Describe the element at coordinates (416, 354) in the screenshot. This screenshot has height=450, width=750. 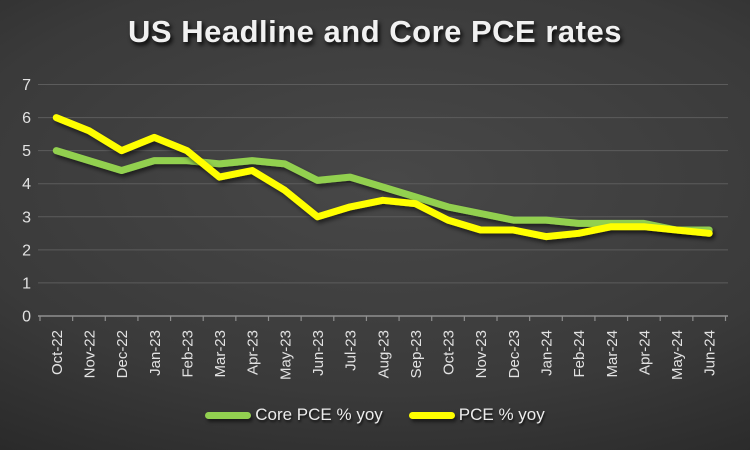
I see `x-axis-tick-label-Sep-23: Sep-23` at that location.